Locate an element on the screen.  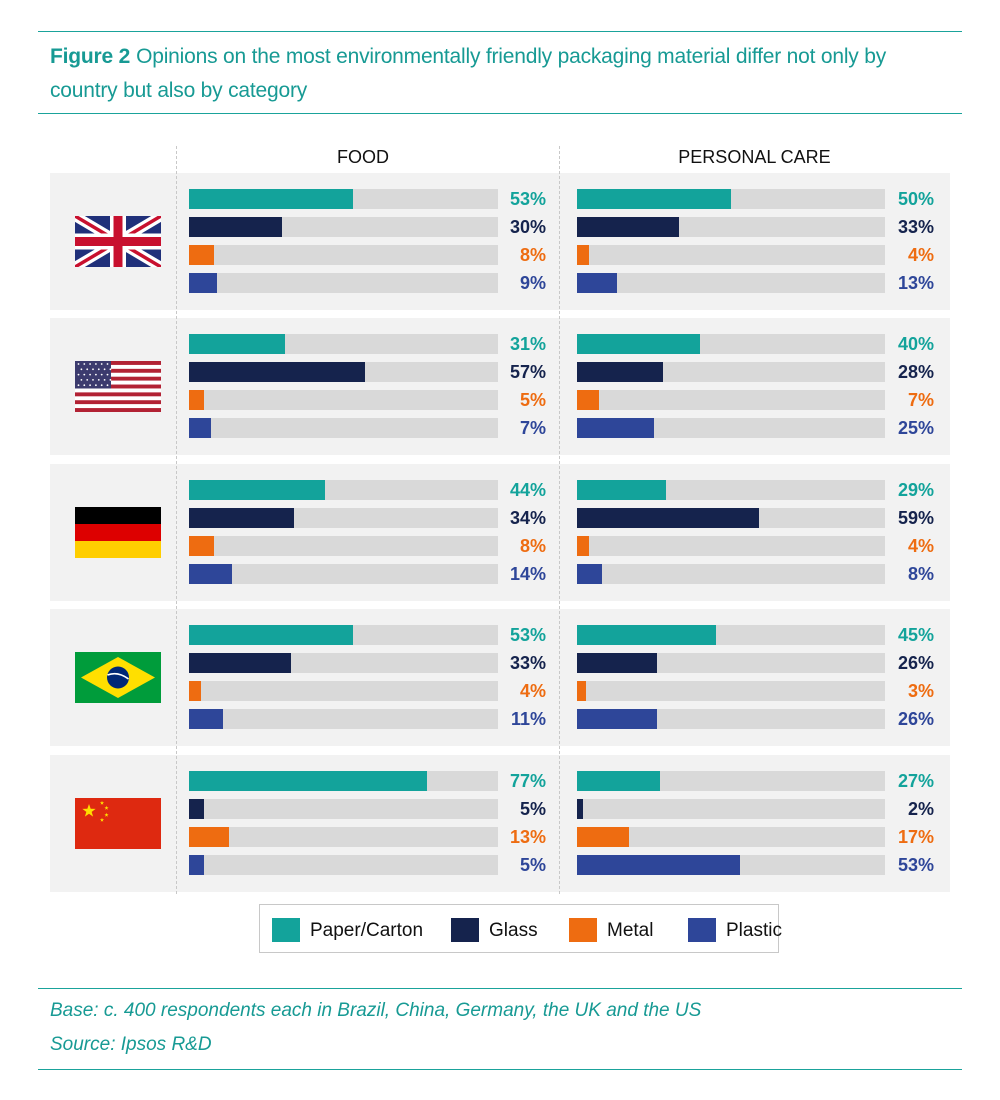
footer-source: Source: Ipsos R&D is located at coordinates (131, 1044).